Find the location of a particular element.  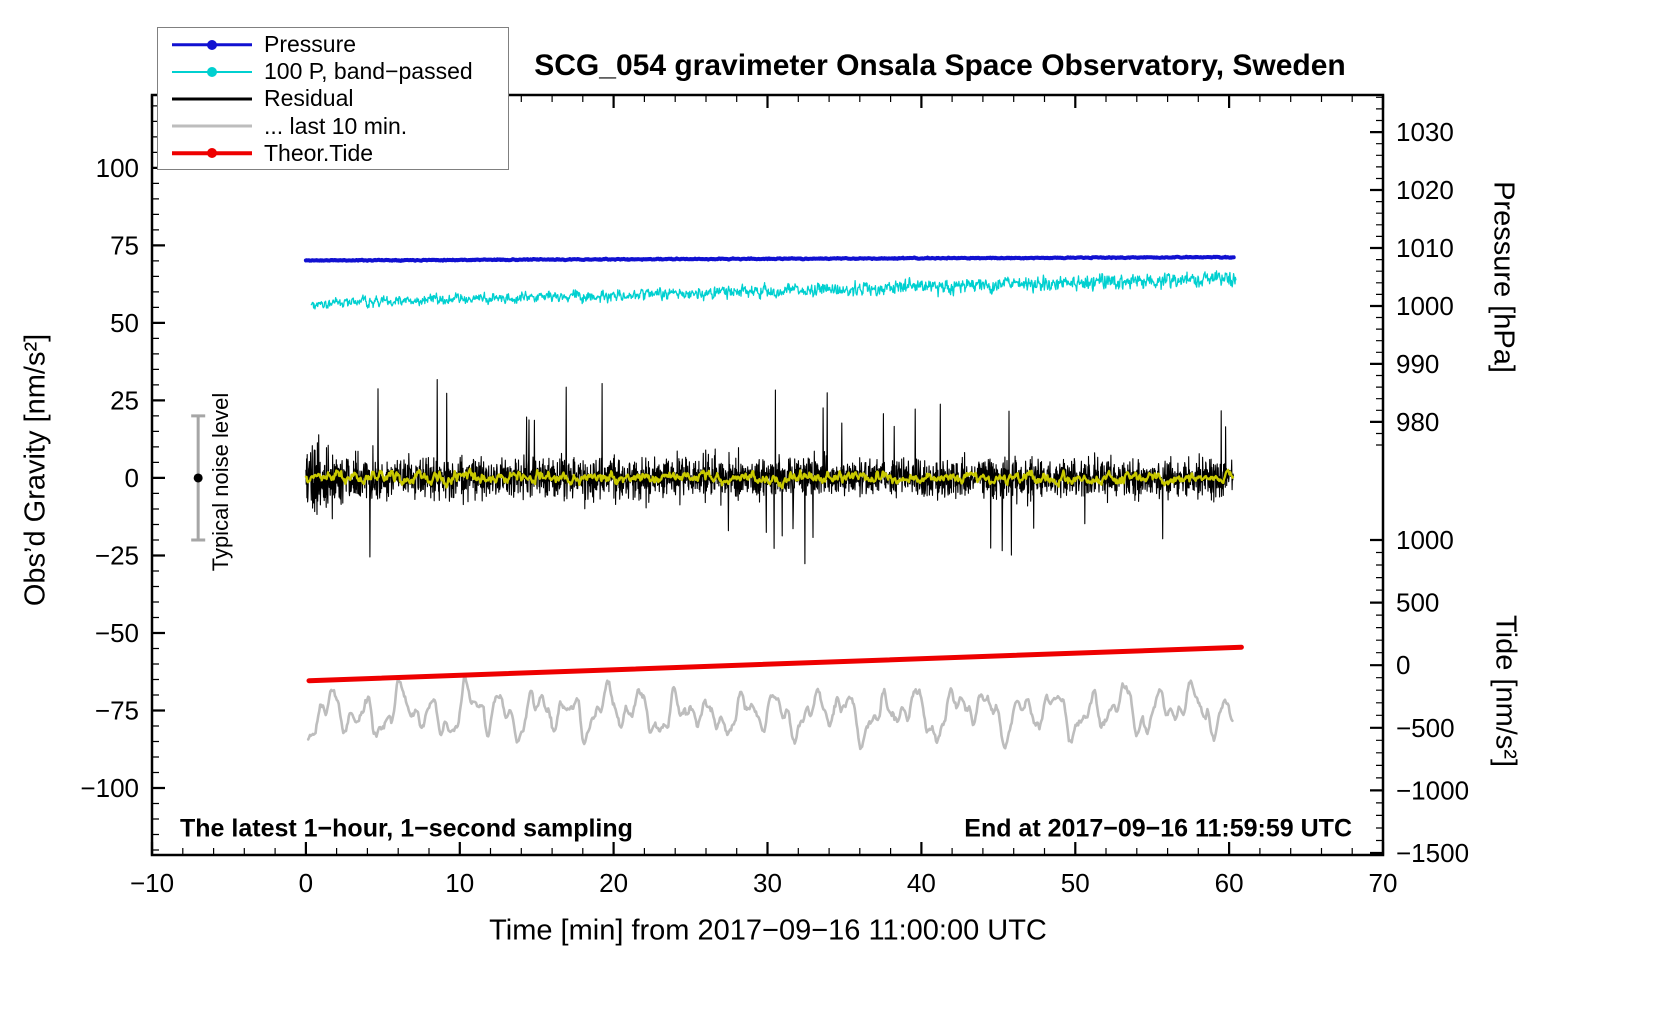

tick-label: 1030 is located at coordinates (1425, 132).